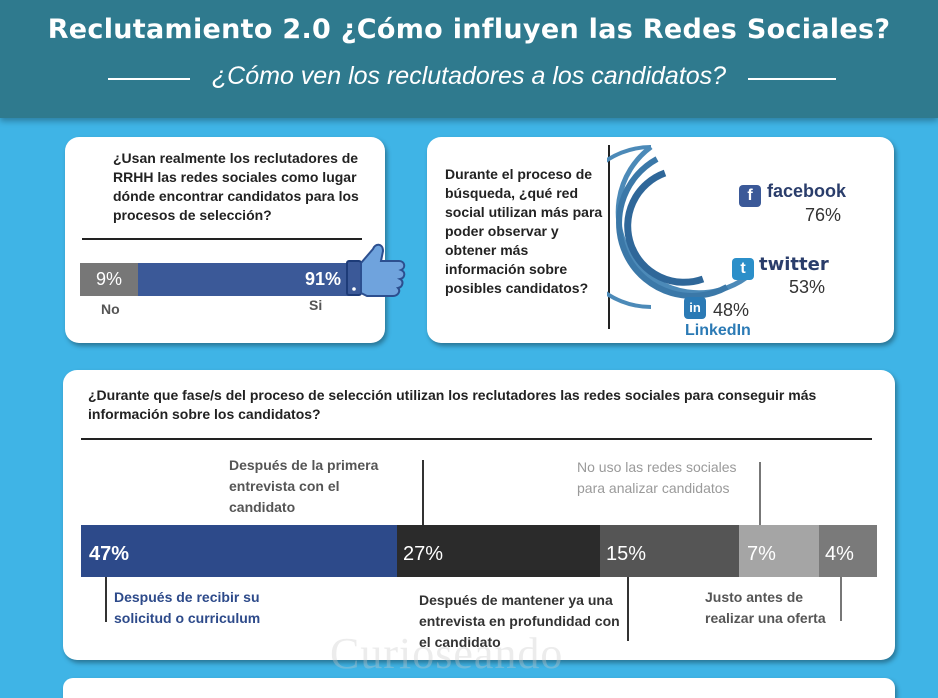  Describe the element at coordinates (761, 554) in the screenshot. I see `stage-value-no-use: 7%` at that location.